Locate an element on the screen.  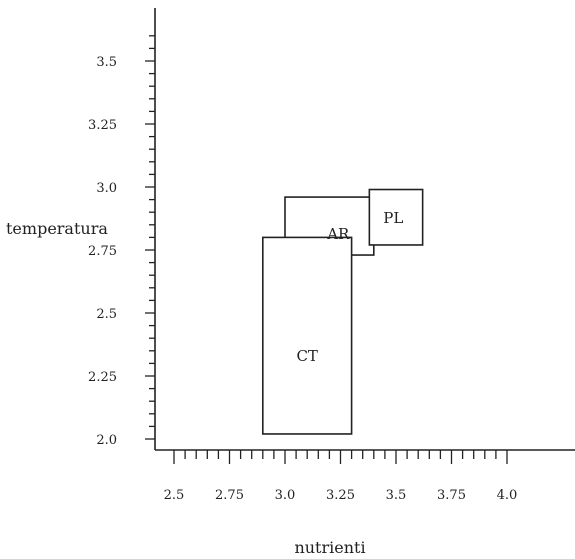
x-tick-label: 4.0 is located at coordinates (507, 495).